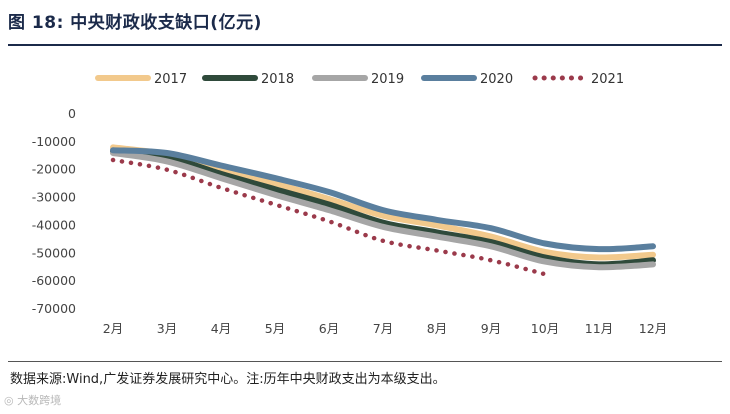 The width and height of the screenshot is (730, 414). What do you see at coordinates (54, 169) in the screenshot?
I see `y-tick-label: -20000` at bounding box center [54, 169].